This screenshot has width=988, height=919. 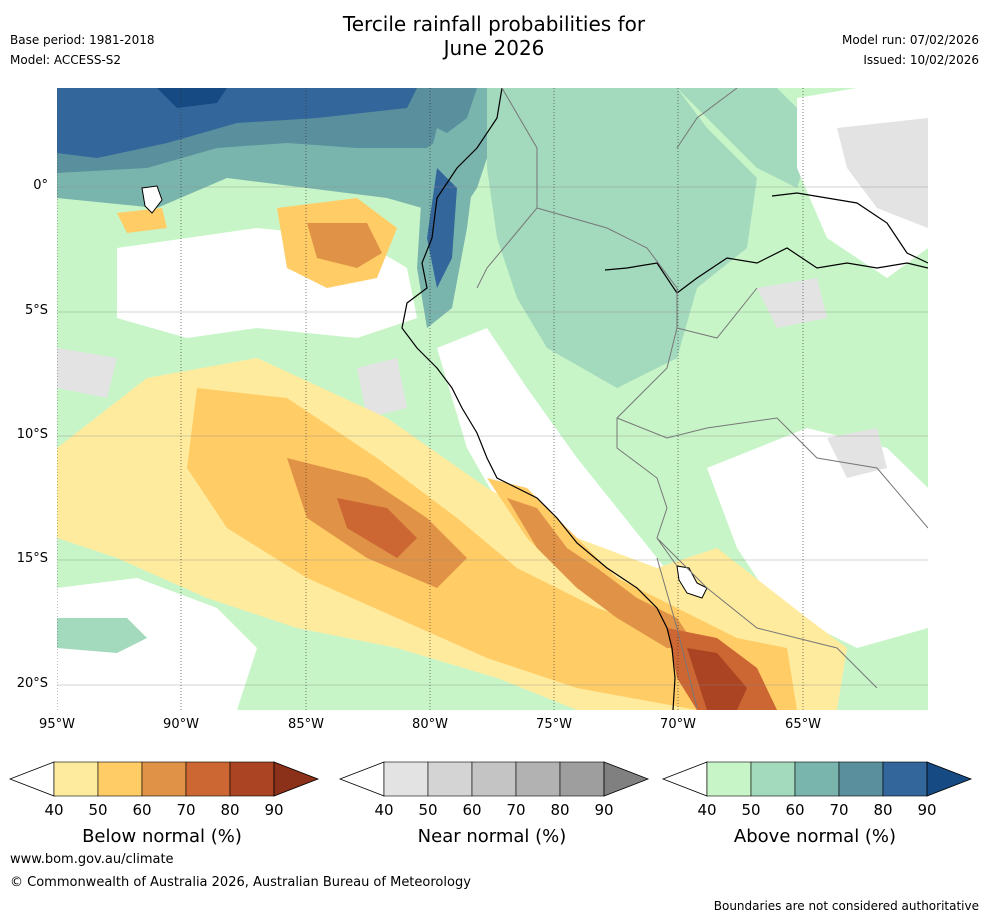 I want to click on amazon-river-north, so click(x=849, y=228).